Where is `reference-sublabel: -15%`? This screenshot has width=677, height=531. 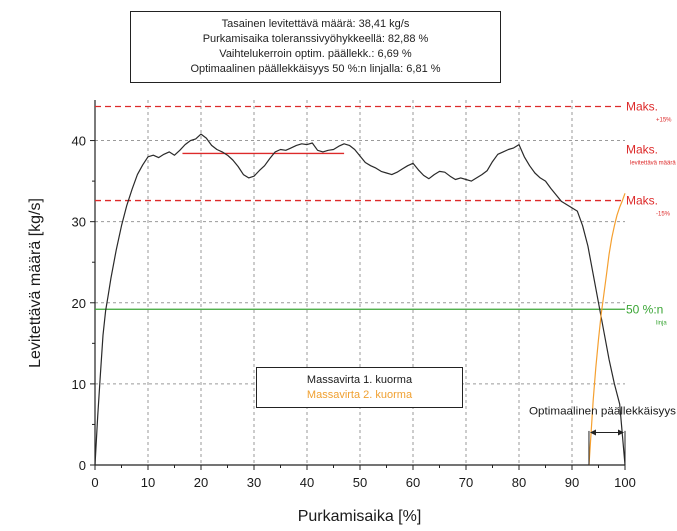
reference-sublabel: -15% is located at coordinates (663, 215).